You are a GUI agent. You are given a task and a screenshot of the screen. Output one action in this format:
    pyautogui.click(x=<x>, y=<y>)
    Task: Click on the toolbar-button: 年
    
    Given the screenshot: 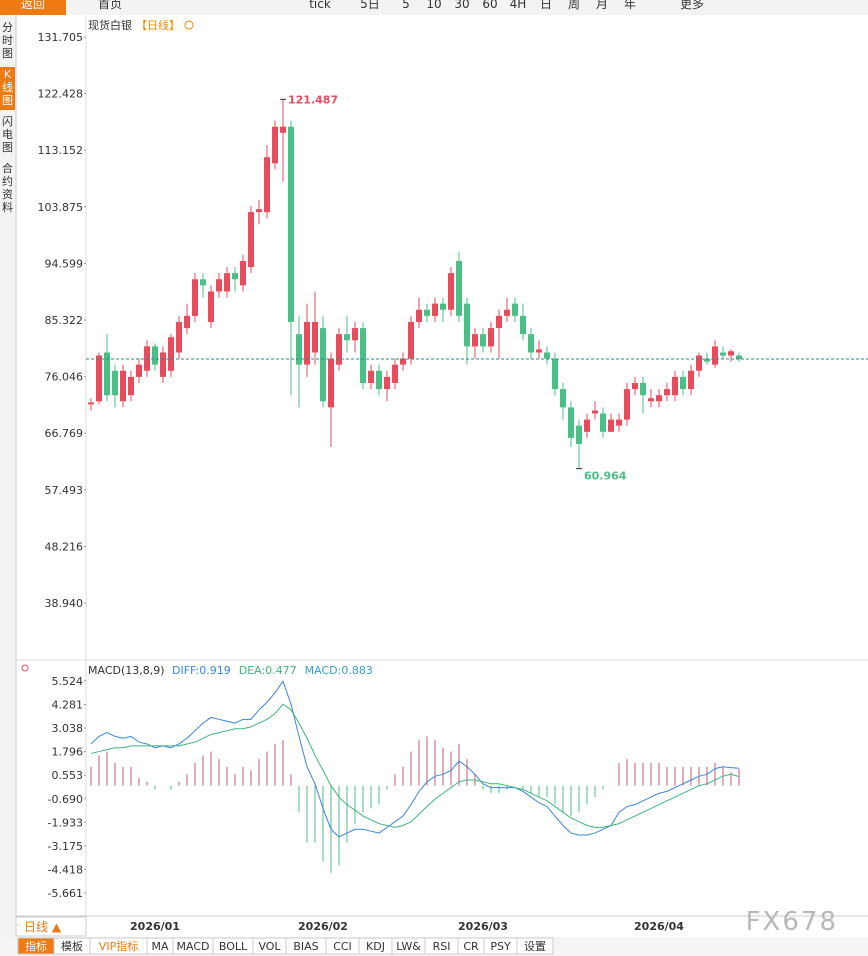 What is the action you would take?
    pyautogui.click(x=630, y=5)
    